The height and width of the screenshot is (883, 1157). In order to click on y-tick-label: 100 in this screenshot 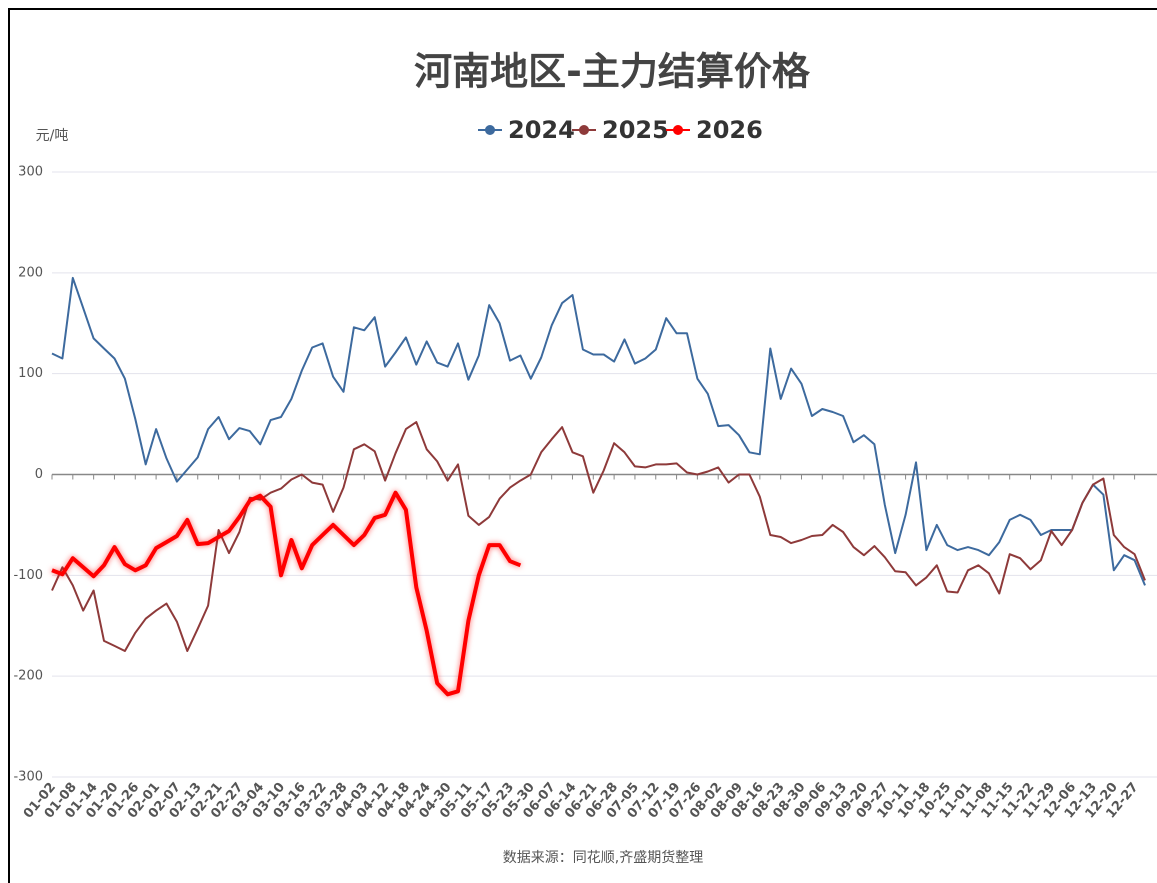, I will do `click(30, 373)`.